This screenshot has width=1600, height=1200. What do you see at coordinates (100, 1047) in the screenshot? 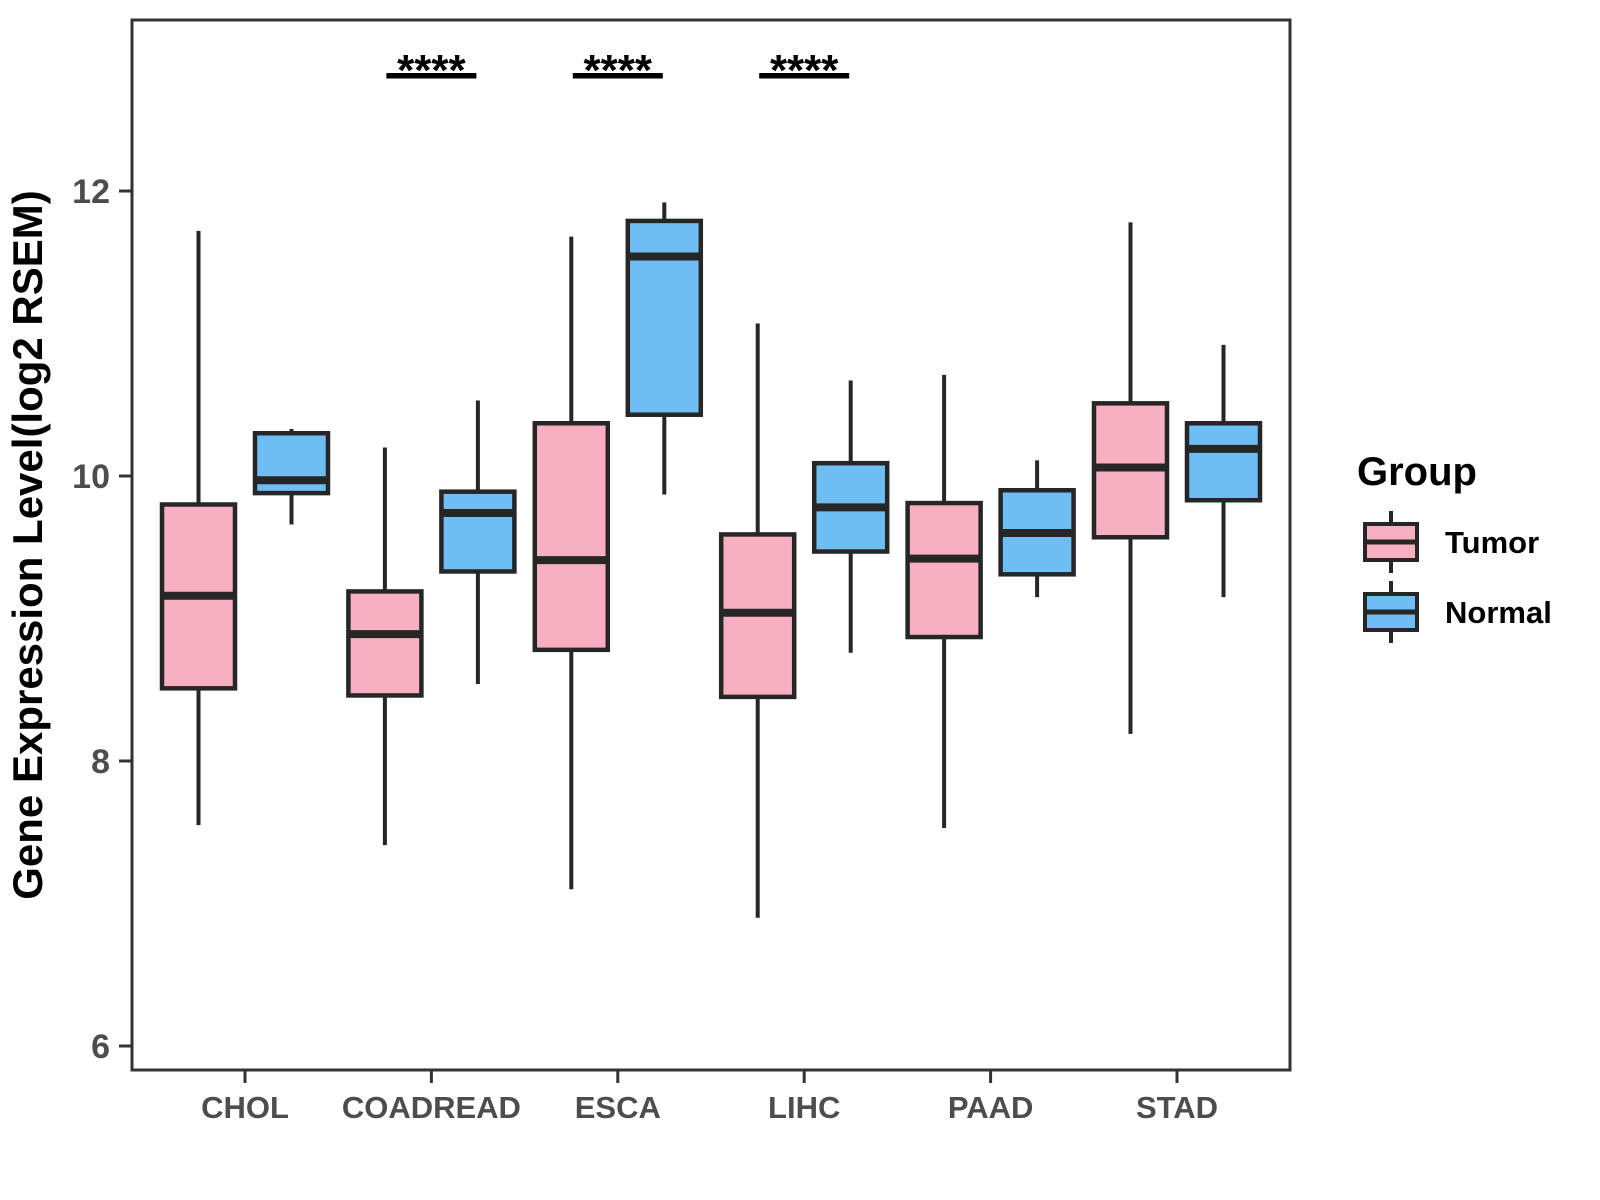
I see `y-tick-label: 6` at bounding box center [100, 1047].